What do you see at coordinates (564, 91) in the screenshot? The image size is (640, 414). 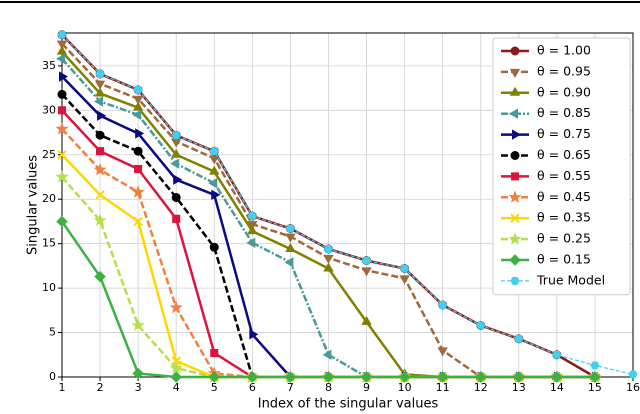 I see `legend-label: θ = 0.90` at bounding box center [564, 91].